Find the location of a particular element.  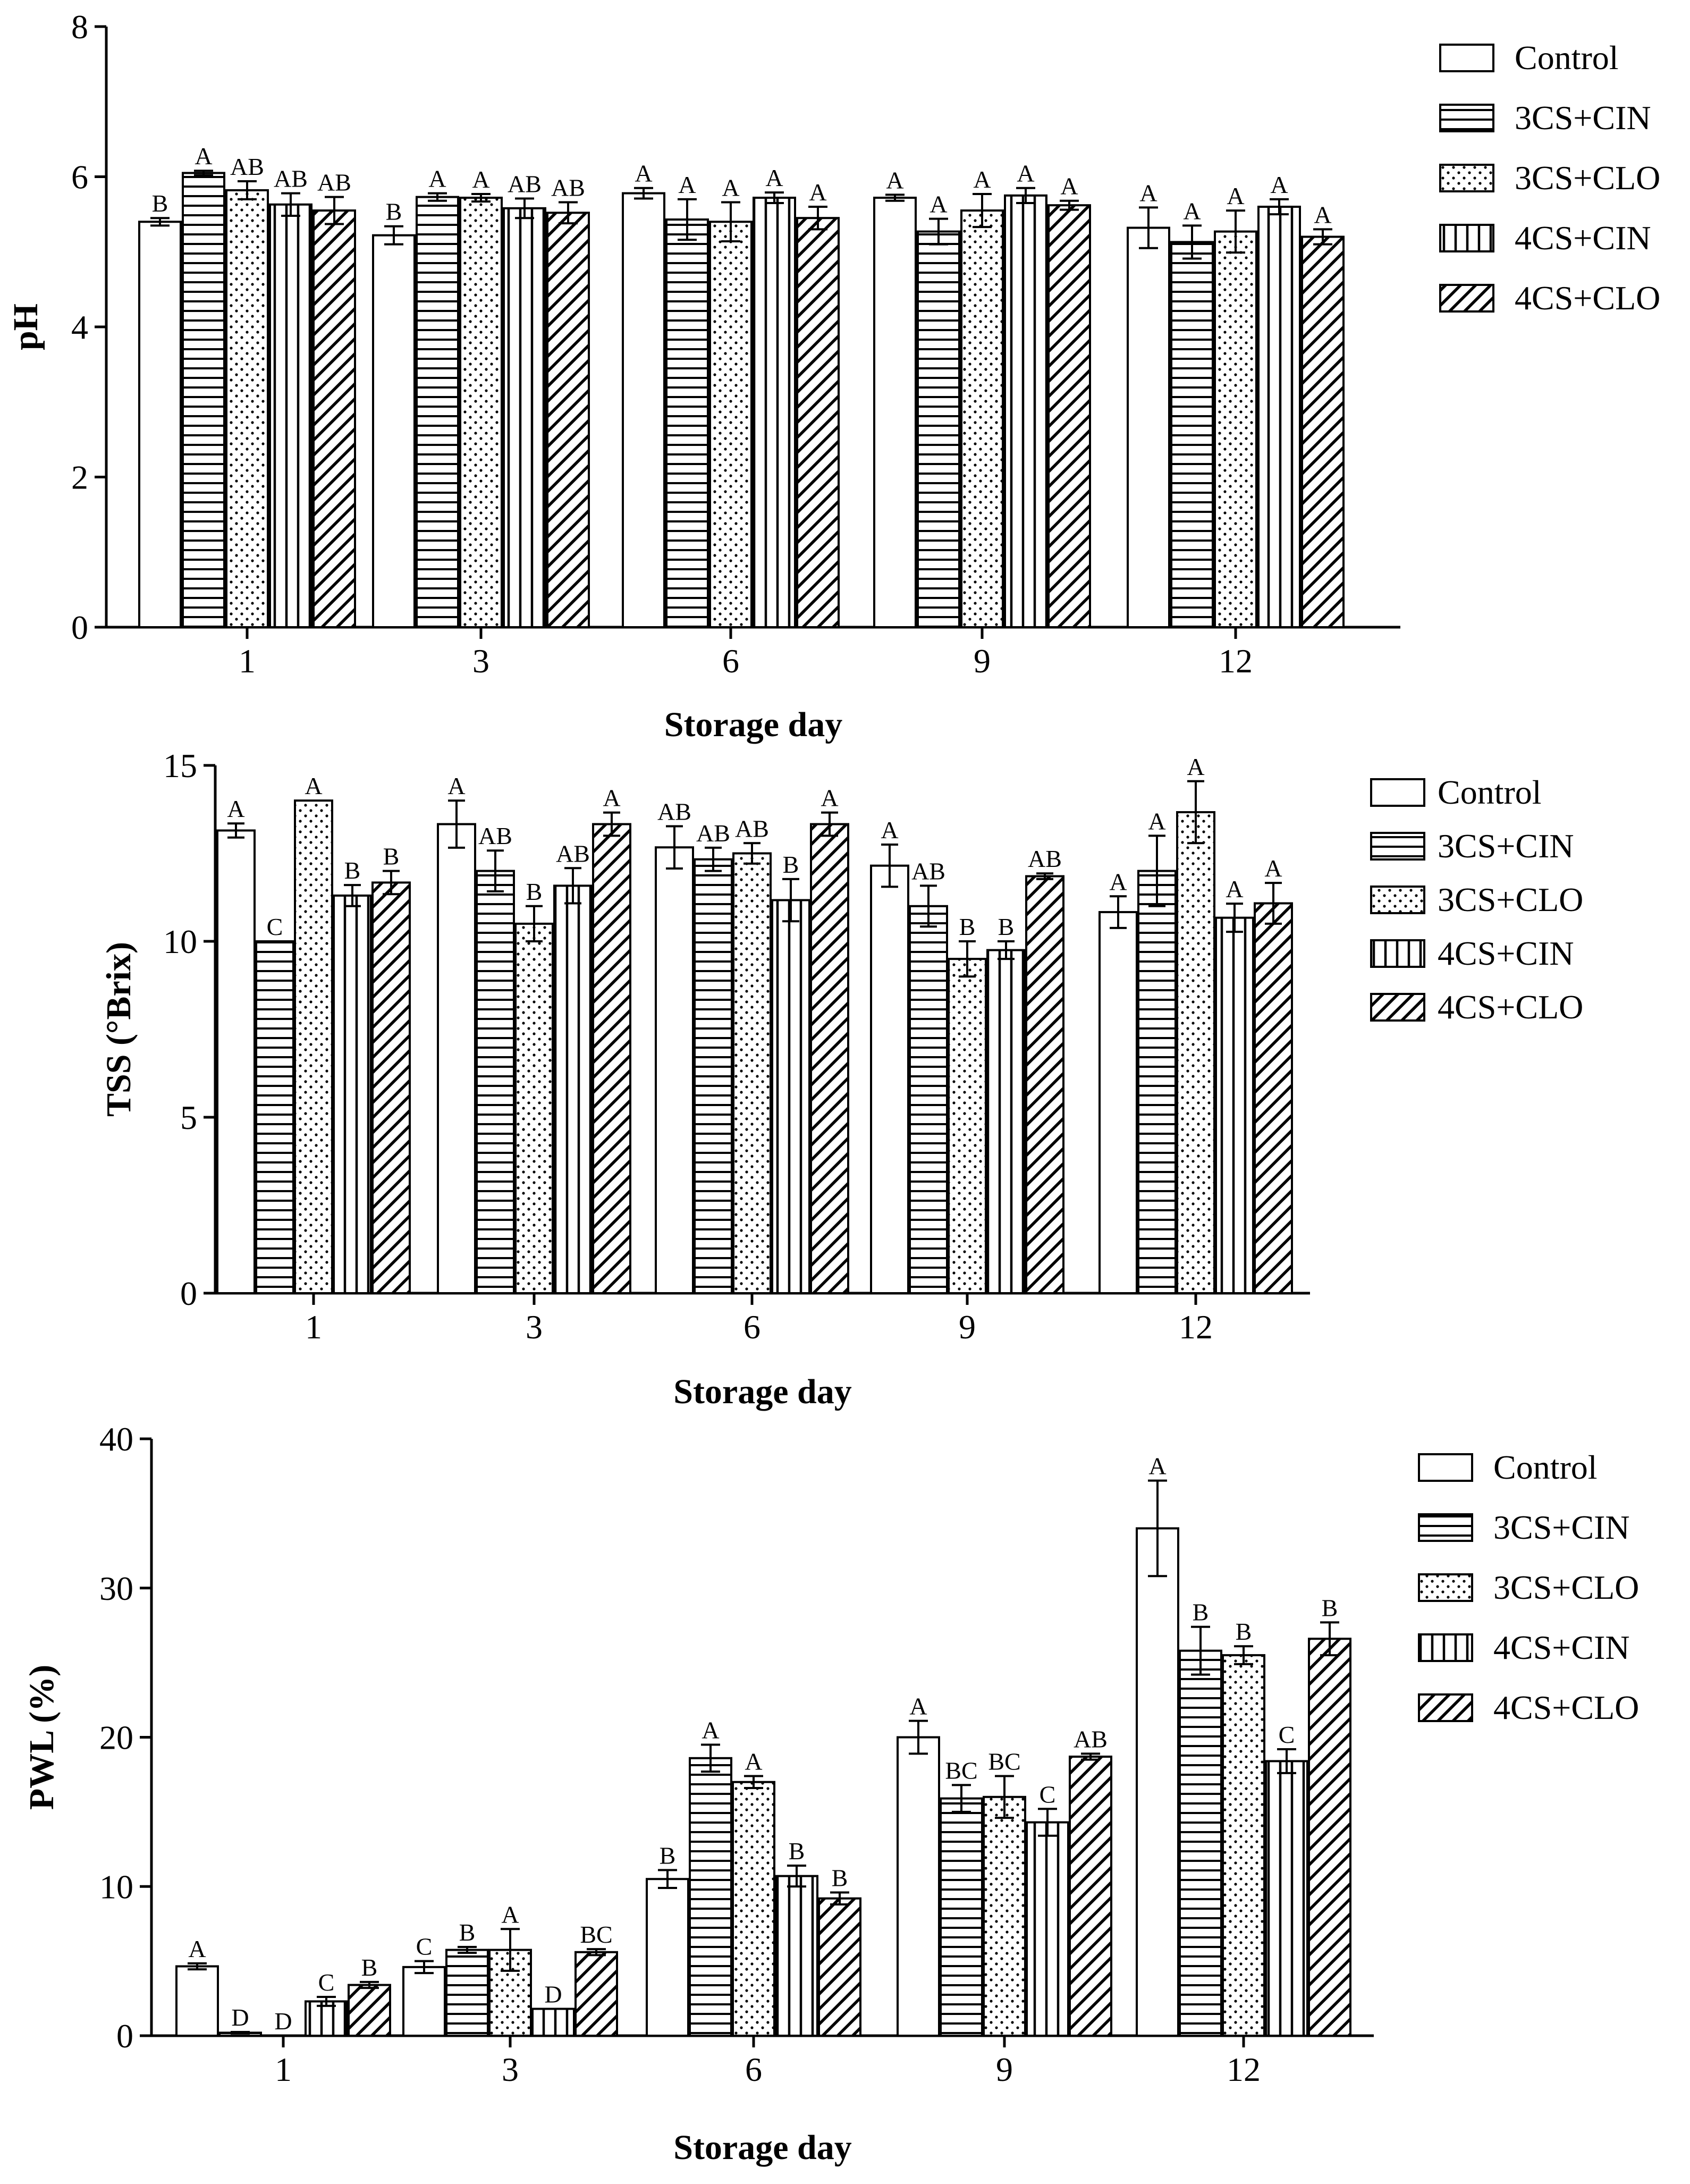

x-tick-label: 3 is located at coordinates (534, 1327).